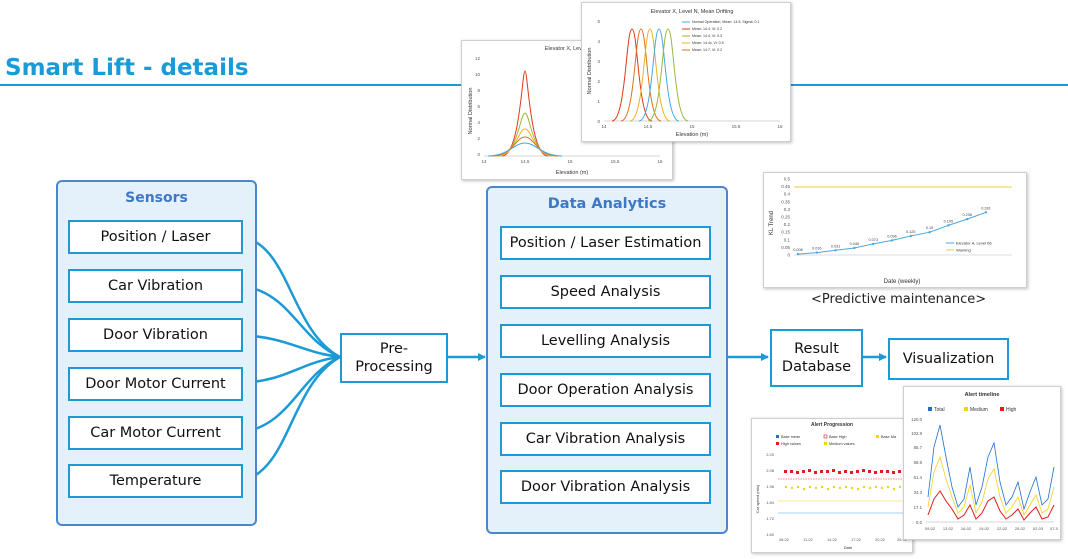 The width and height of the screenshot is (1068, 559). Describe the element at coordinates (1054, 528) in the screenshot. I see `timeline-xtick: 07-0` at that location.